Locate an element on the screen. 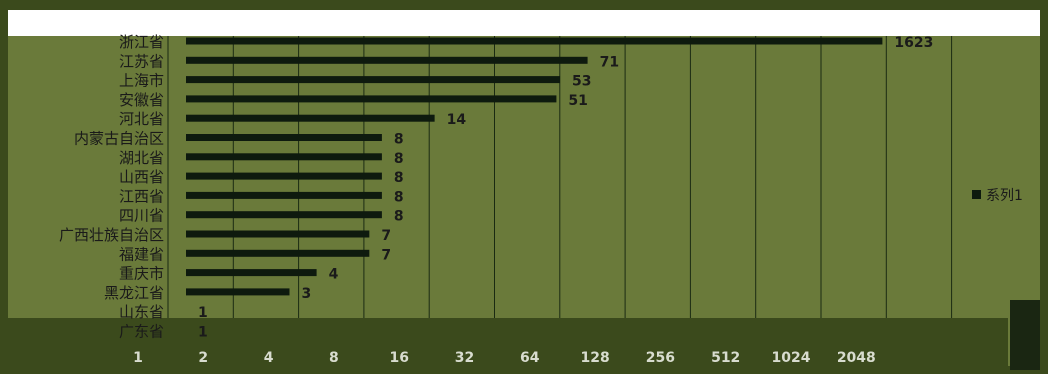 Image resolution: width=1048 pixels, height=378 pixels. top-strip is located at coordinates (524, 23).